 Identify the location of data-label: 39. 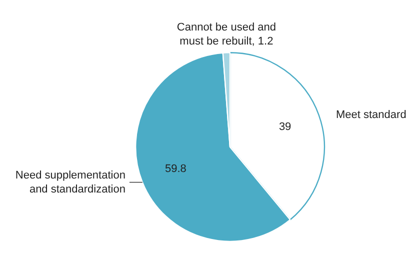
(285, 127).